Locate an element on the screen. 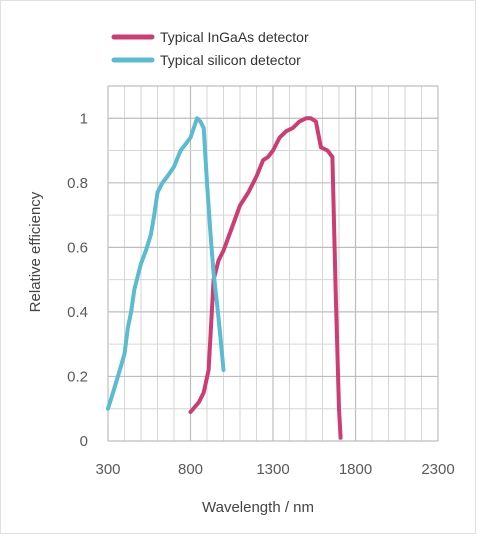 The width and height of the screenshot is (478, 536). x-tick-label: 1300 is located at coordinates (272, 469).